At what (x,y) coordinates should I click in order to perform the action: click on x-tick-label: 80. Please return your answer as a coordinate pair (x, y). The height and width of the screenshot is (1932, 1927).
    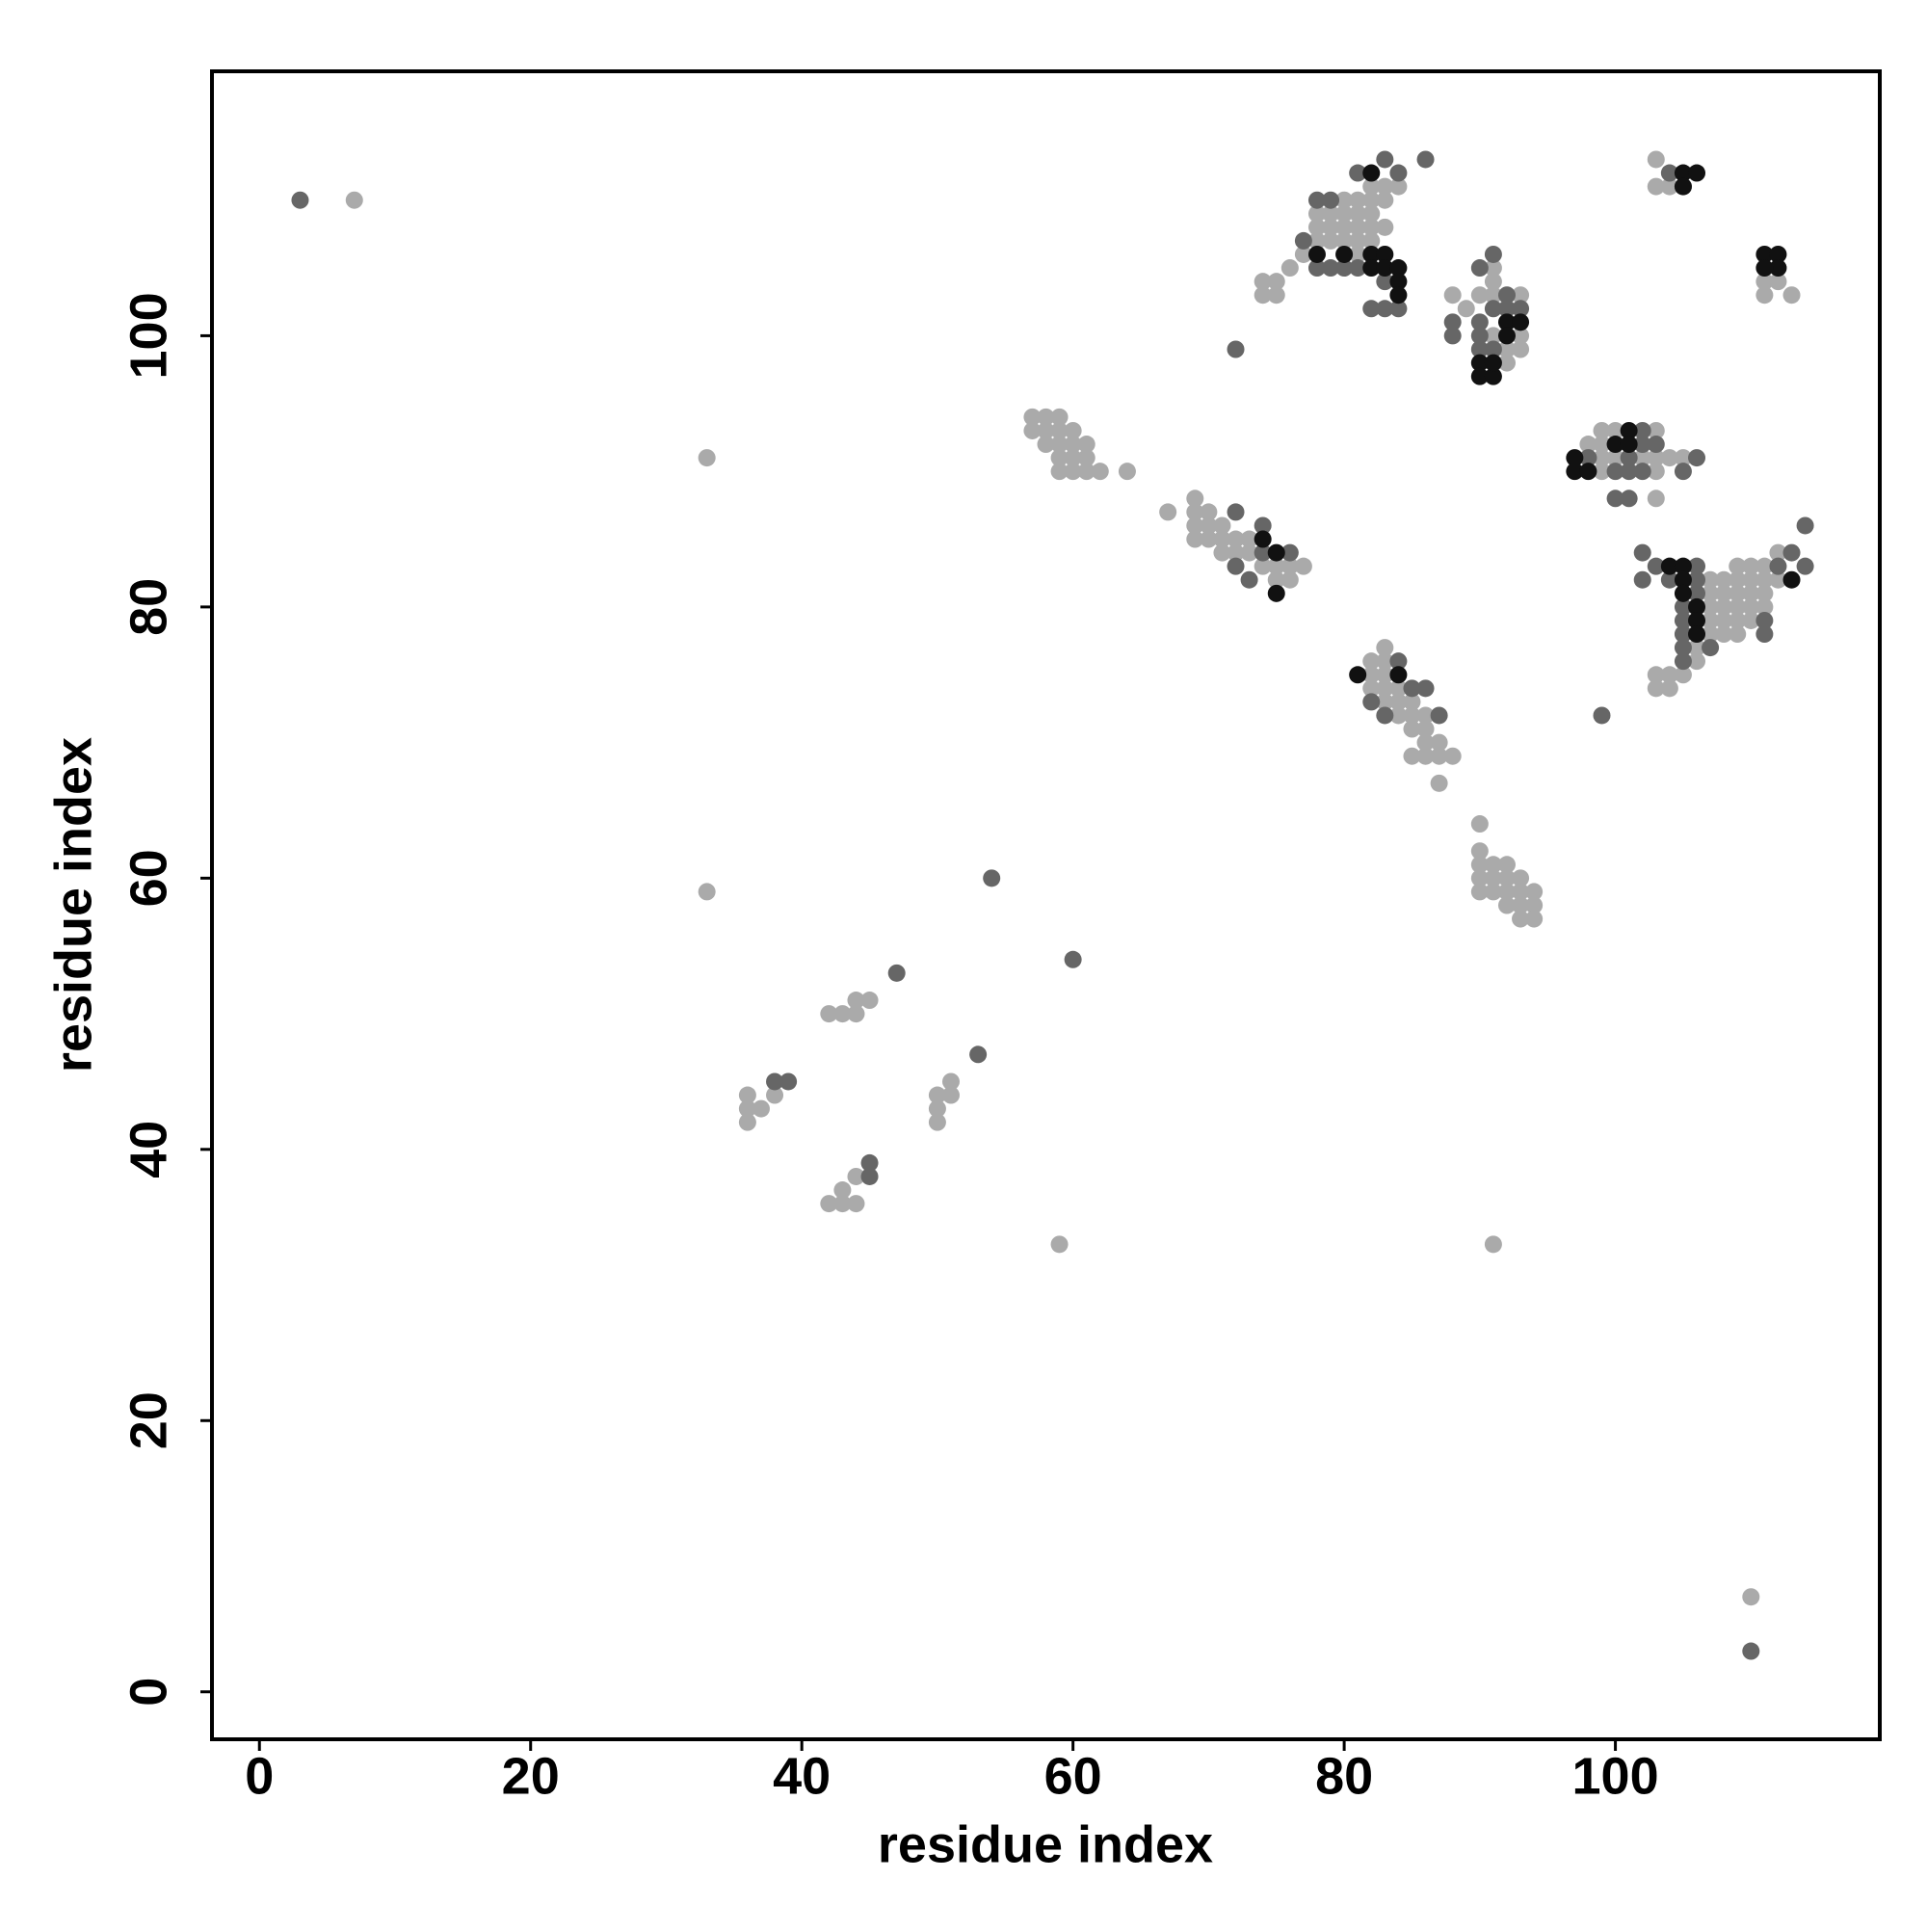
    Looking at the image, I should click on (1344, 1776).